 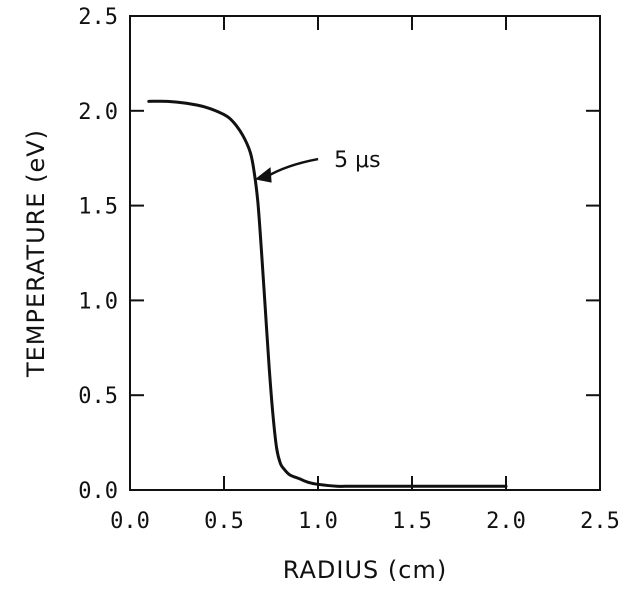 I want to click on y-tick-label: 0.5, so click(x=98, y=396).